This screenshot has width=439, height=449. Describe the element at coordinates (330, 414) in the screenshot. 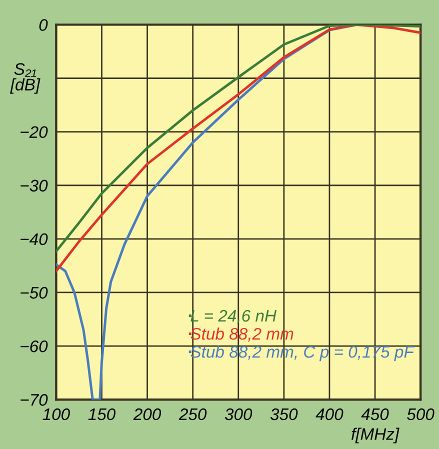

I see `x-tick-label: 400` at that location.